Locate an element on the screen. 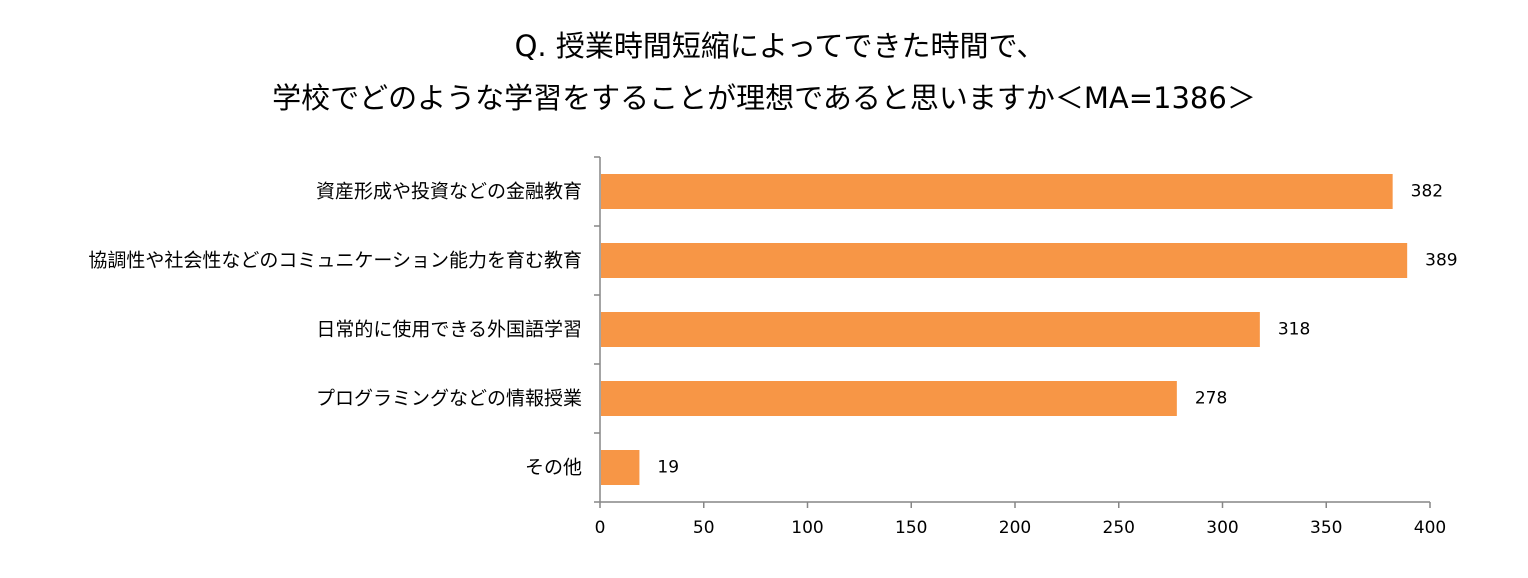  x-tick-label-1: 50 is located at coordinates (704, 528).